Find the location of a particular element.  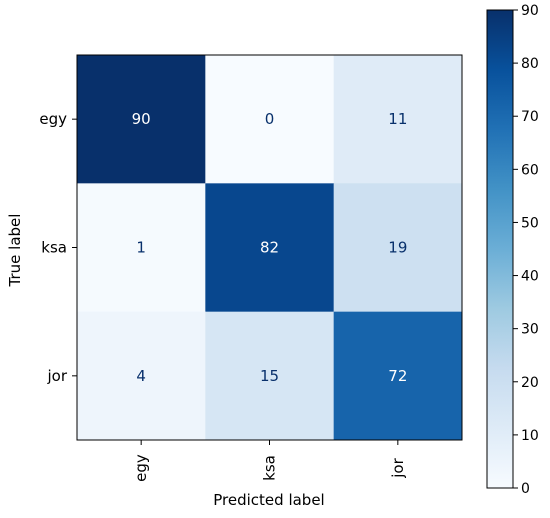

colorbar-tick-label: 30 is located at coordinates (530, 330).